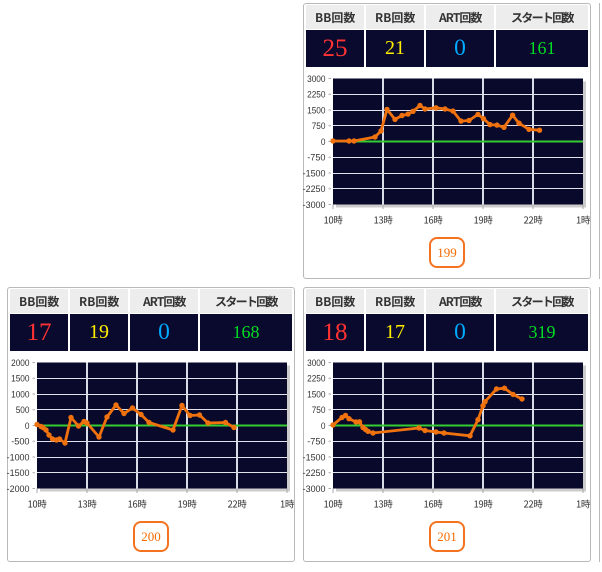 This screenshot has height=572, width=602. I want to click on svg-text: 2000, so click(20, 363).